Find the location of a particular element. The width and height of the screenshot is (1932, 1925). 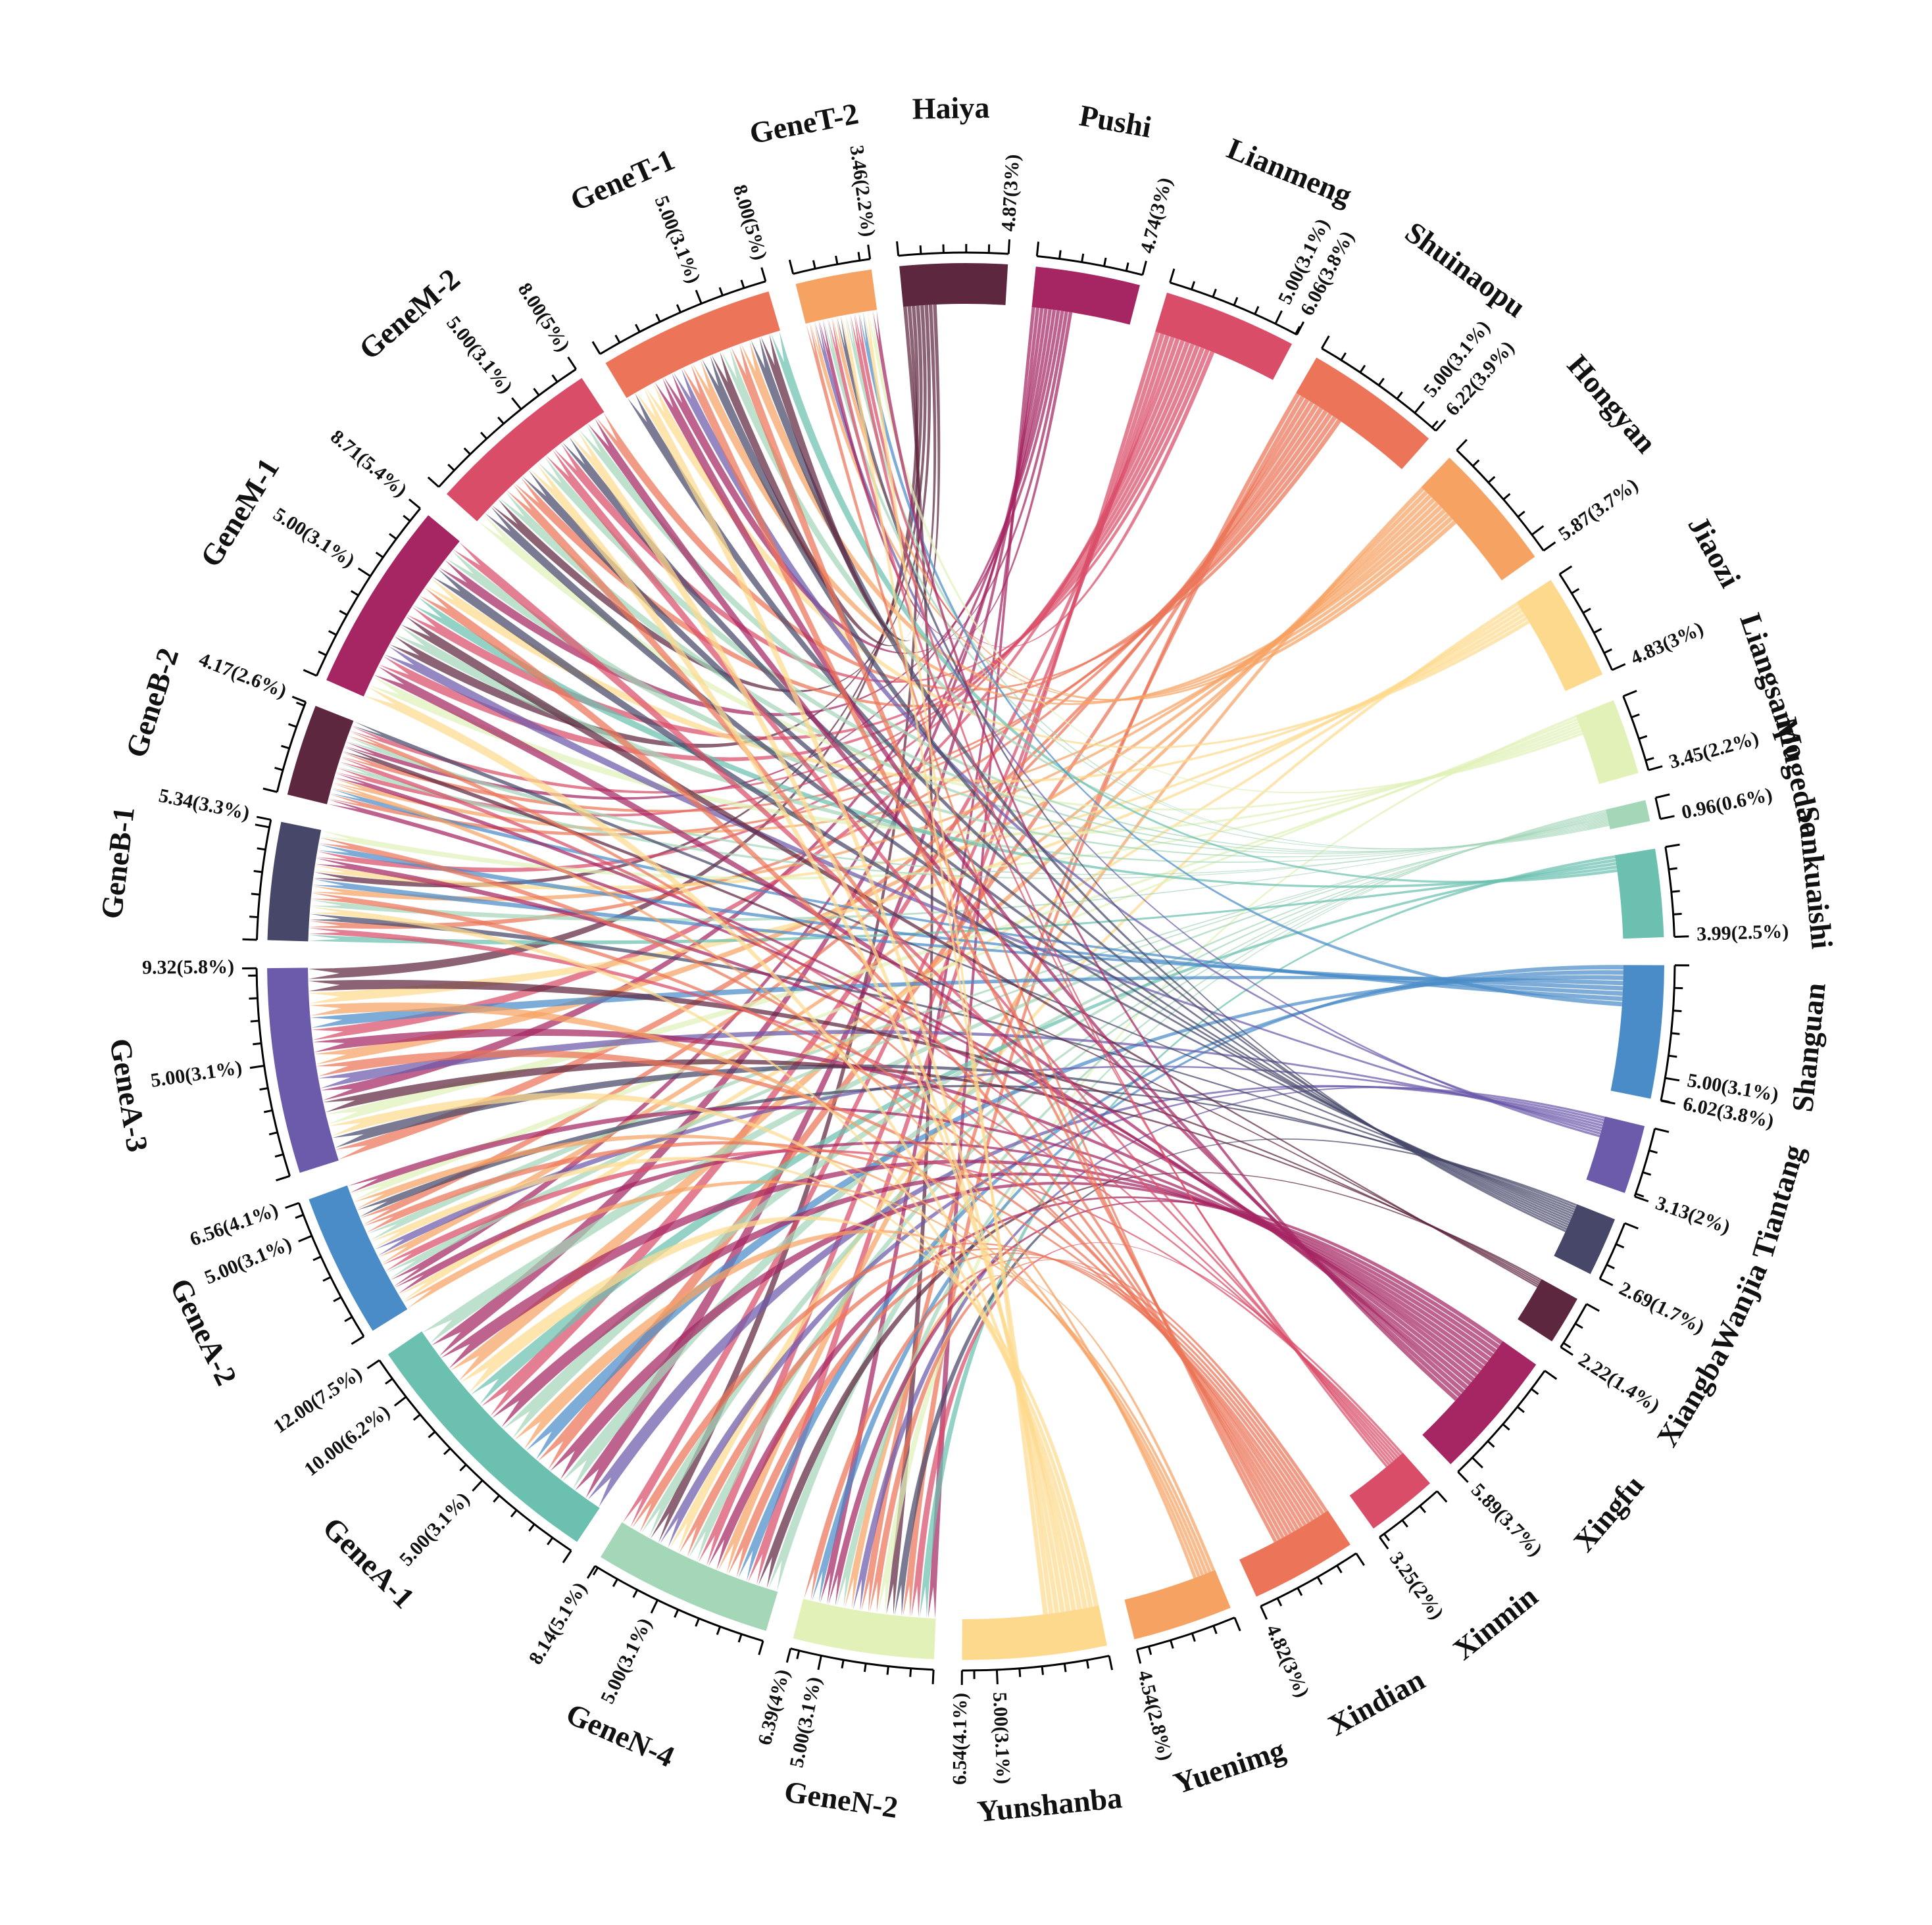

tick-label-geneb-2: 4.17(2.6%) is located at coordinates (242, 675).